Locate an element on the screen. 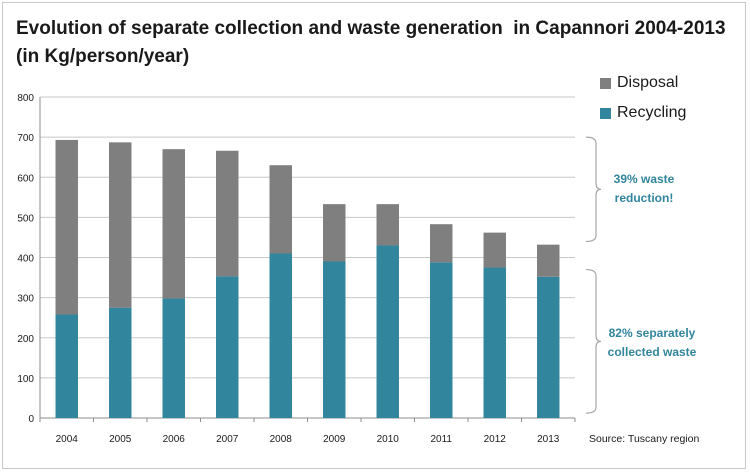  bar-recycling-2005 is located at coordinates (120, 362).